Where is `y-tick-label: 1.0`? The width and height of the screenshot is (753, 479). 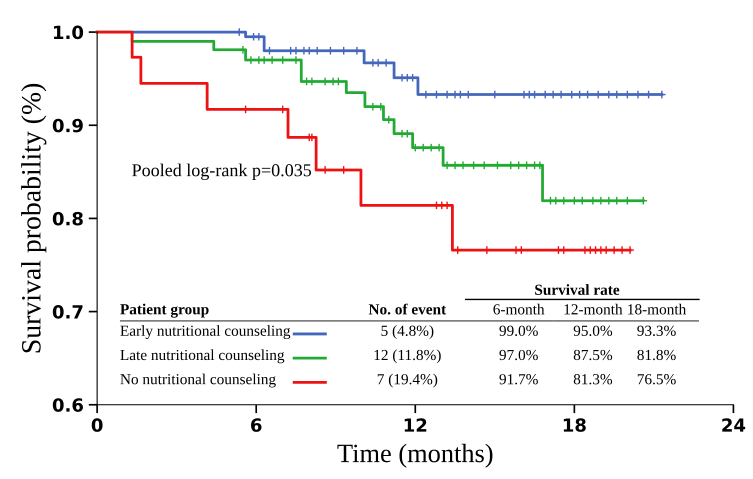 y-tick-label: 1.0 is located at coordinates (69, 33).